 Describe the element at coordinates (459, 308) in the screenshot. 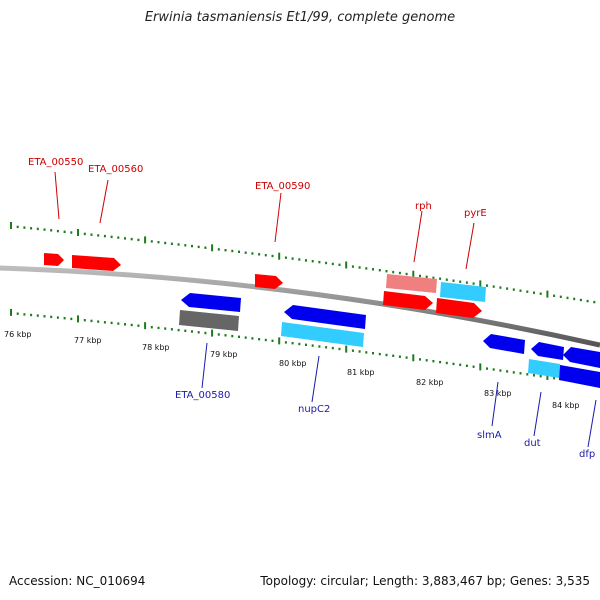

I see `gene-pyrE` at that location.